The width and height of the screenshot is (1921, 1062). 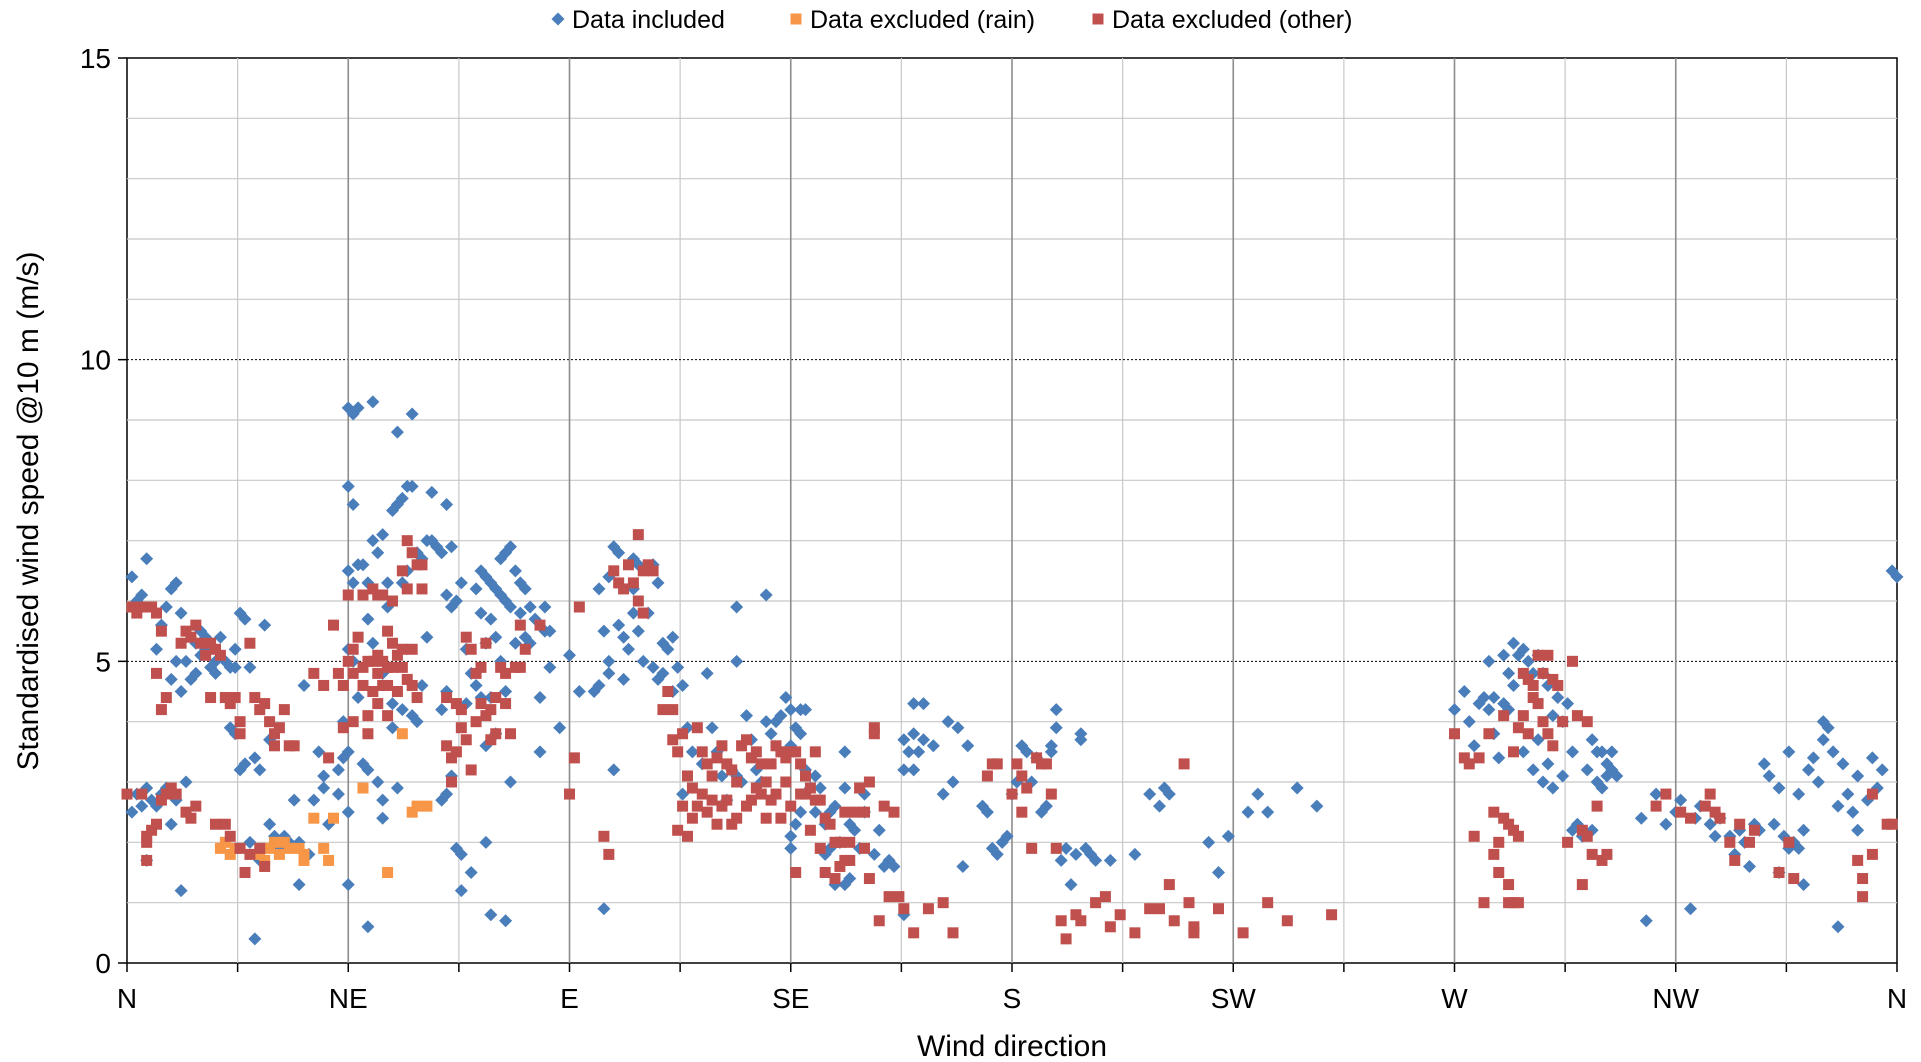 I want to click on x-axis-title: Wind direction, so click(x=1012, y=1046).